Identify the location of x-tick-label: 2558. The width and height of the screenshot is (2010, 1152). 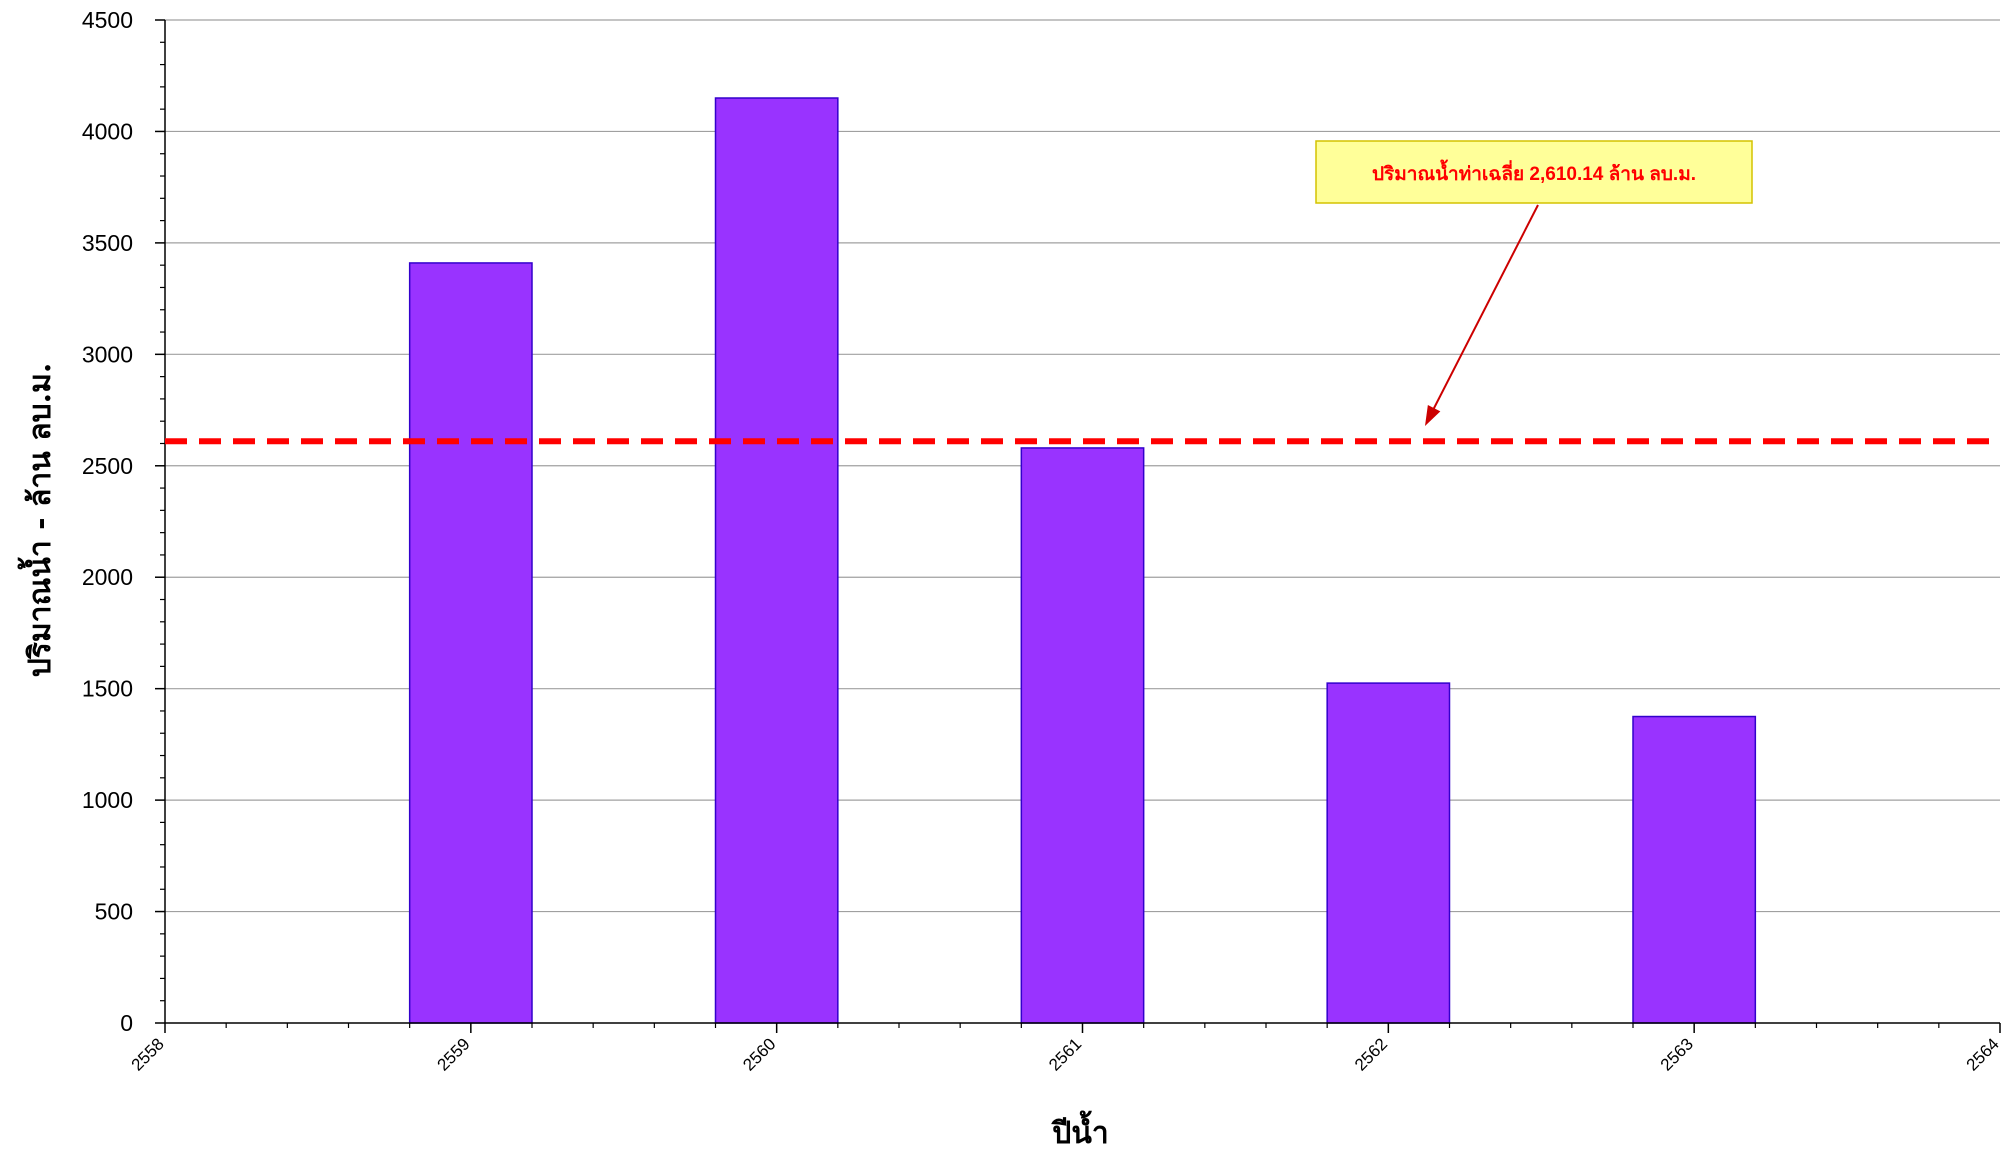
(148, 1054).